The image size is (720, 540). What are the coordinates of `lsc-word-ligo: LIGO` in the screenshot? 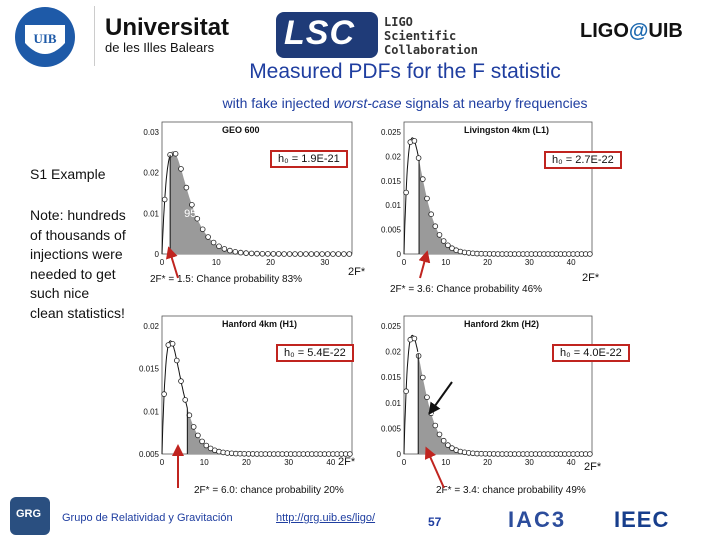 It's located at (398, 22).